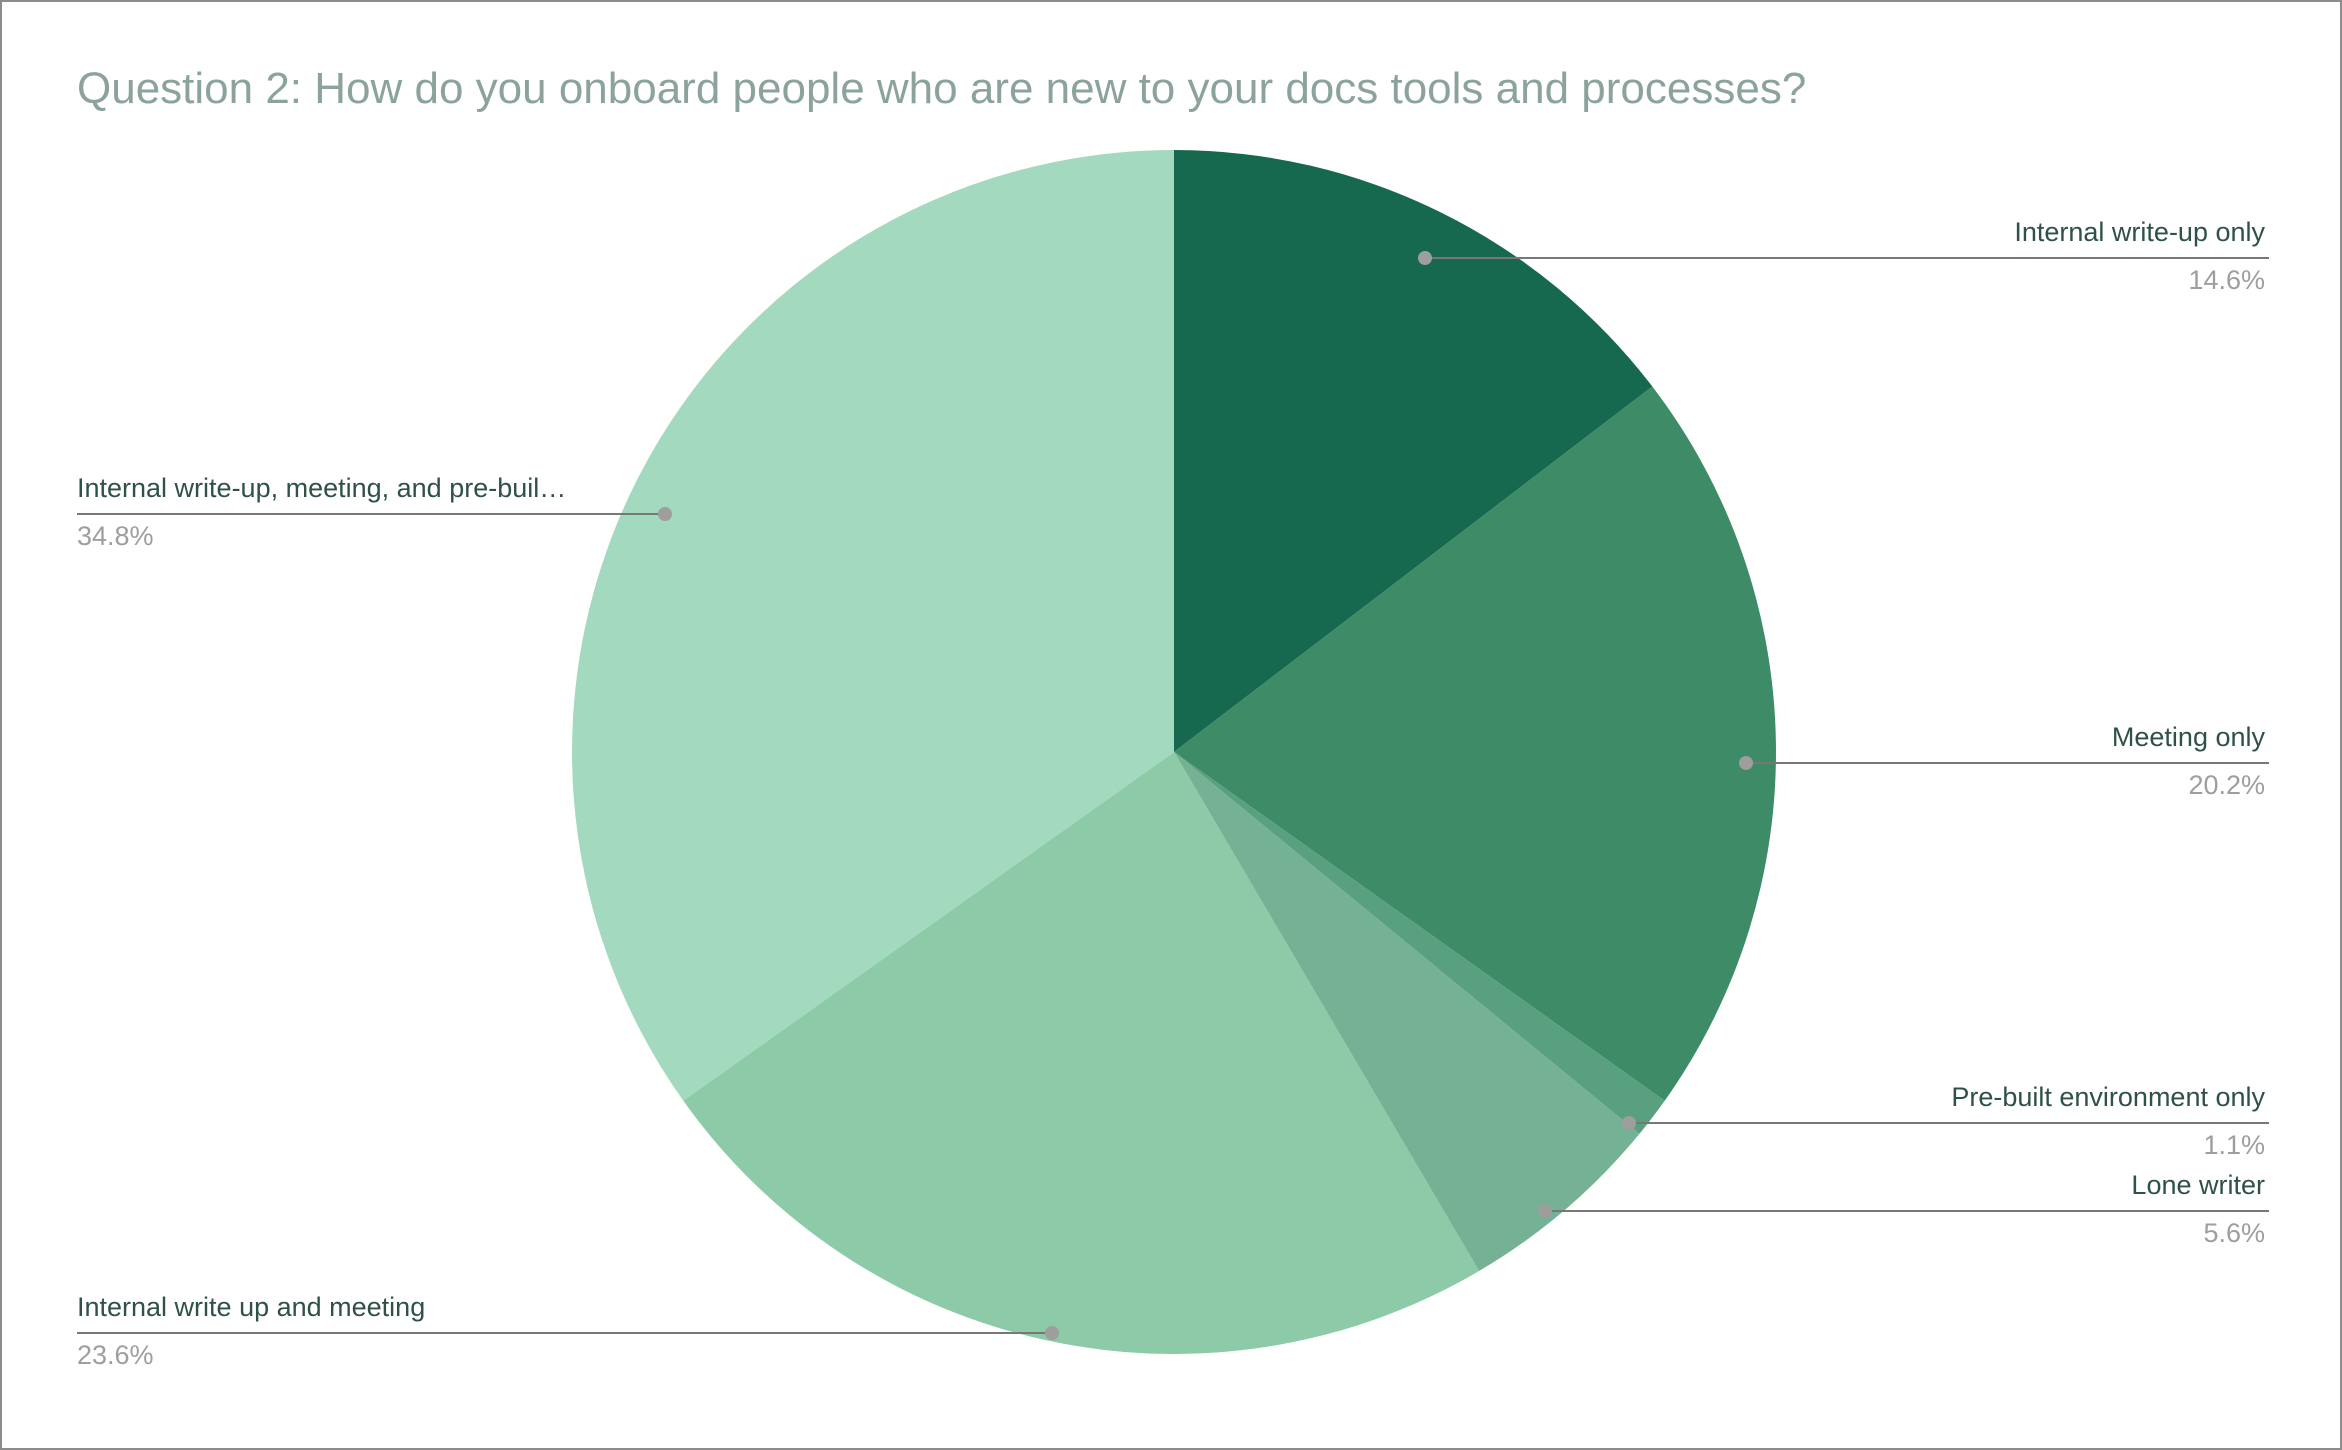 The image size is (2342, 1450). I want to click on slice-label: Pre-built environment only, so click(2108, 1097).